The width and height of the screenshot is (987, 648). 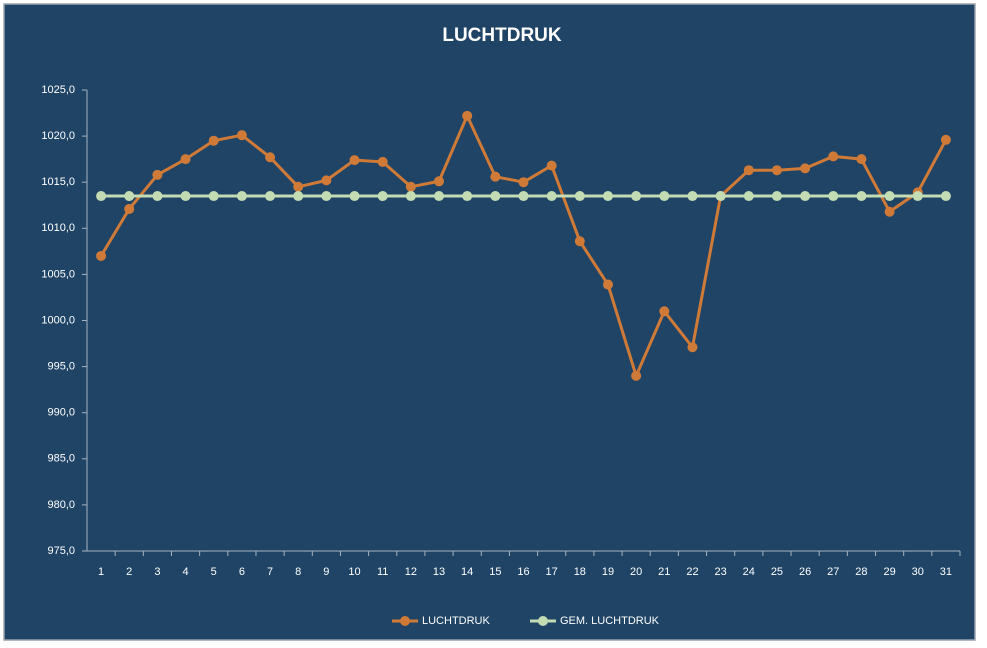 What do you see at coordinates (889, 572) in the screenshot?
I see `x-tick-label: 29` at bounding box center [889, 572].